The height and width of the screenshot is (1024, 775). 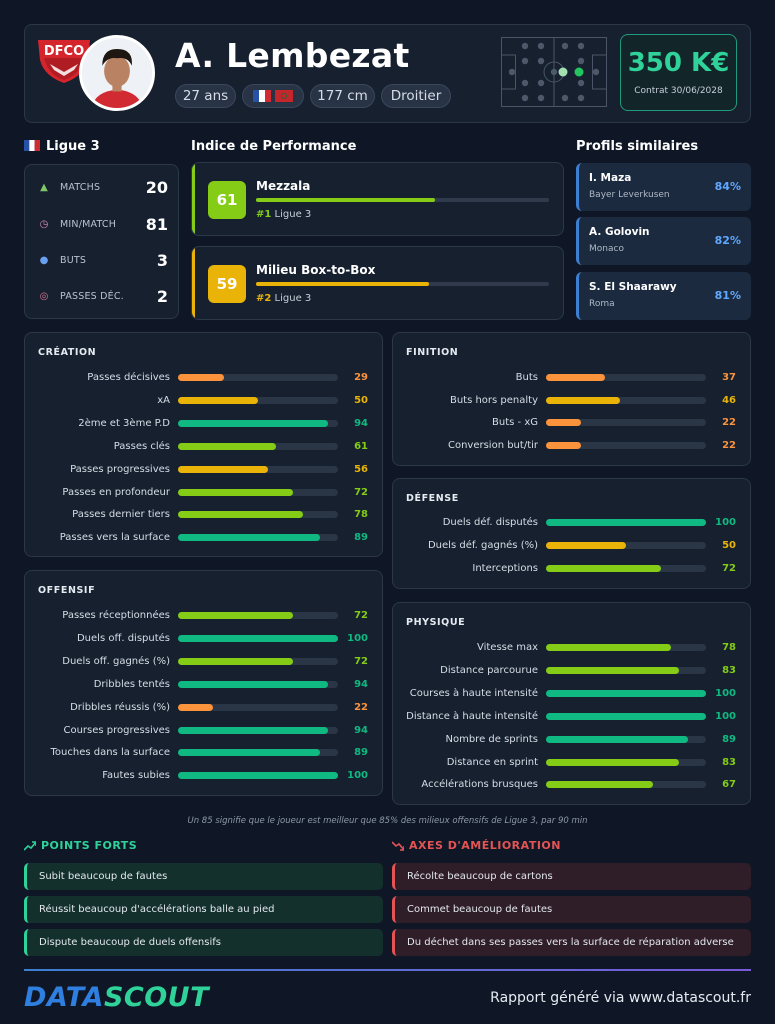 I want to click on shirt-icon: ▲, so click(x=44, y=187).